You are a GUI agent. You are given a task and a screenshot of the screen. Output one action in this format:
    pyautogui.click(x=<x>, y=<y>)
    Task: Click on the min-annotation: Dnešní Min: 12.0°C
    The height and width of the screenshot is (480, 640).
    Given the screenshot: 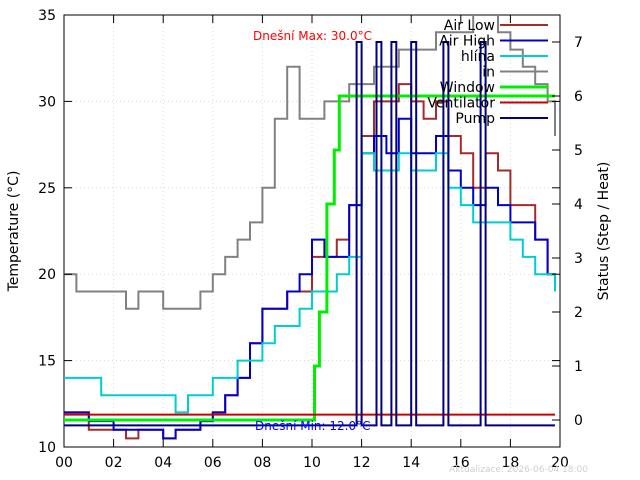 What is the action you would take?
    pyautogui.click(x=312, y=426)
    